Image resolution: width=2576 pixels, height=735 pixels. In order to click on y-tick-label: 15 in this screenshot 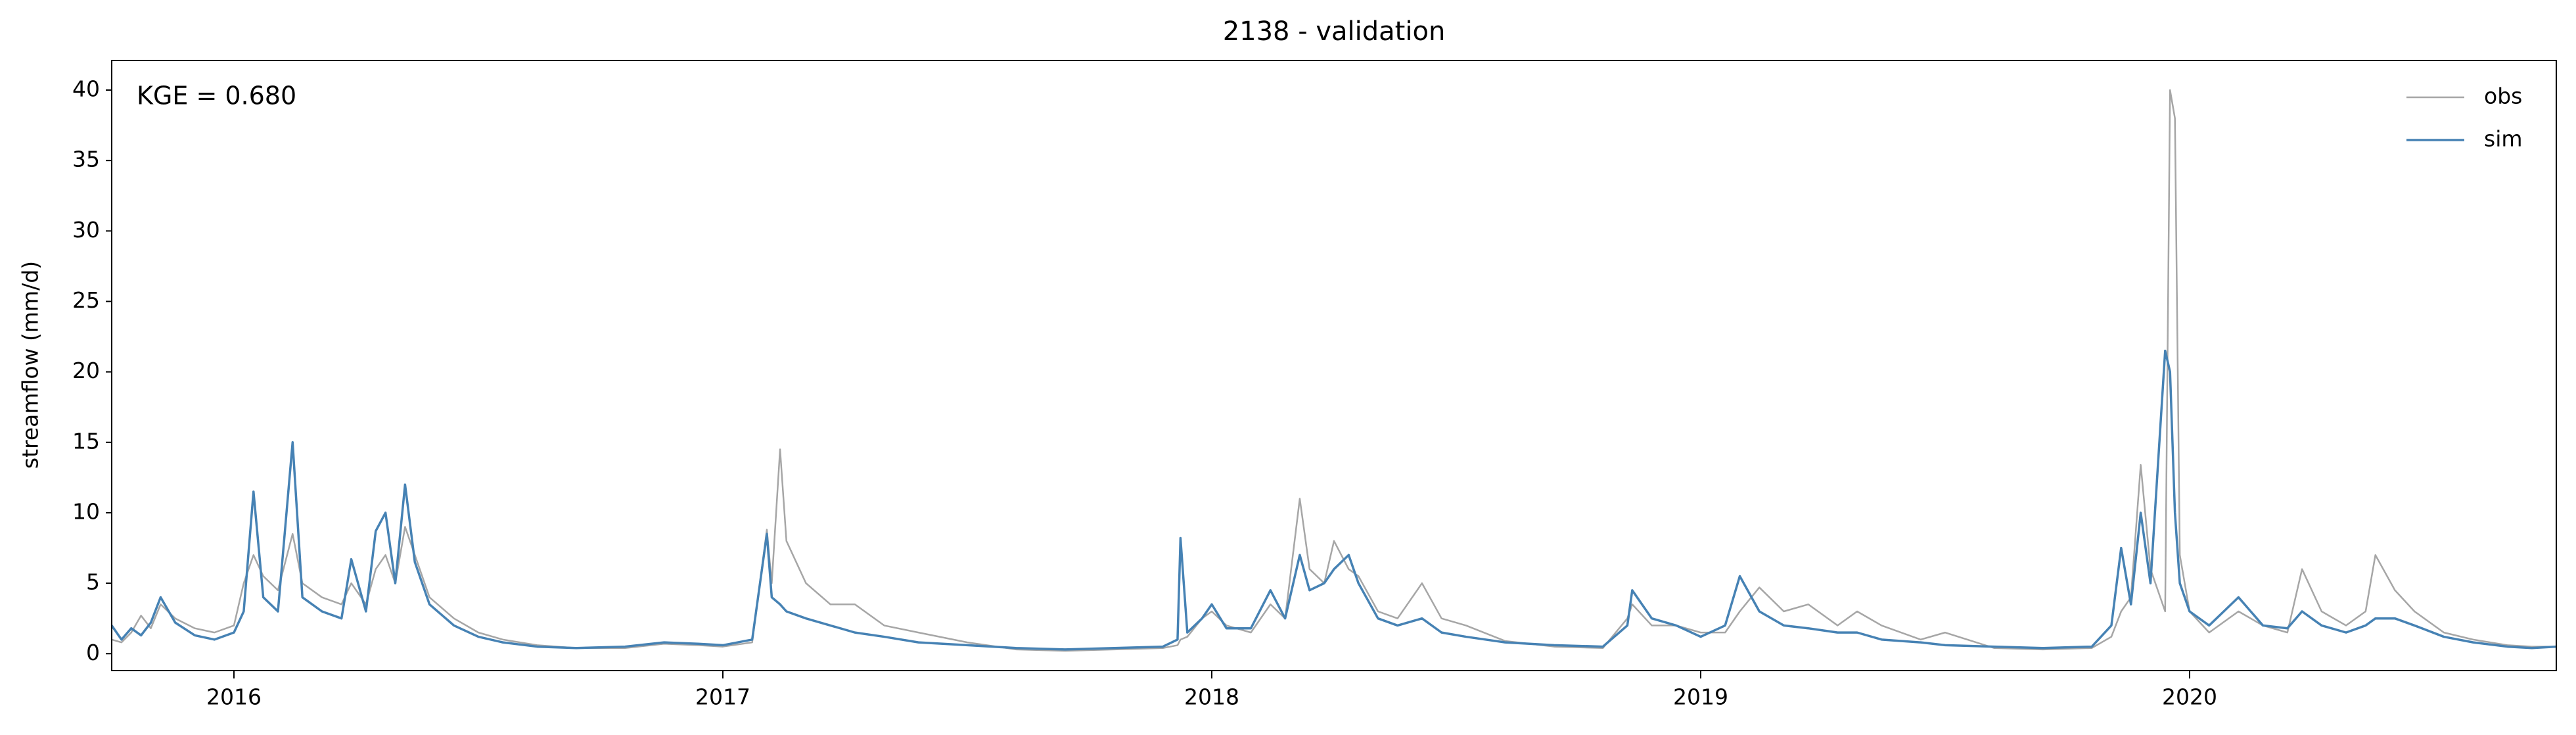, I will do `click(86, 441)`.